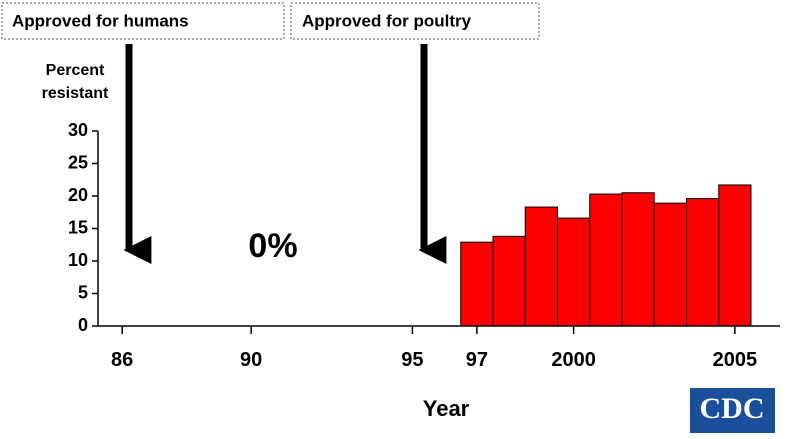 The width and height of the screenshot is (787, 439). Describe the element at coordinates (573, 360) in the screenshot. I see `x-tick-label: 2000` at that location.